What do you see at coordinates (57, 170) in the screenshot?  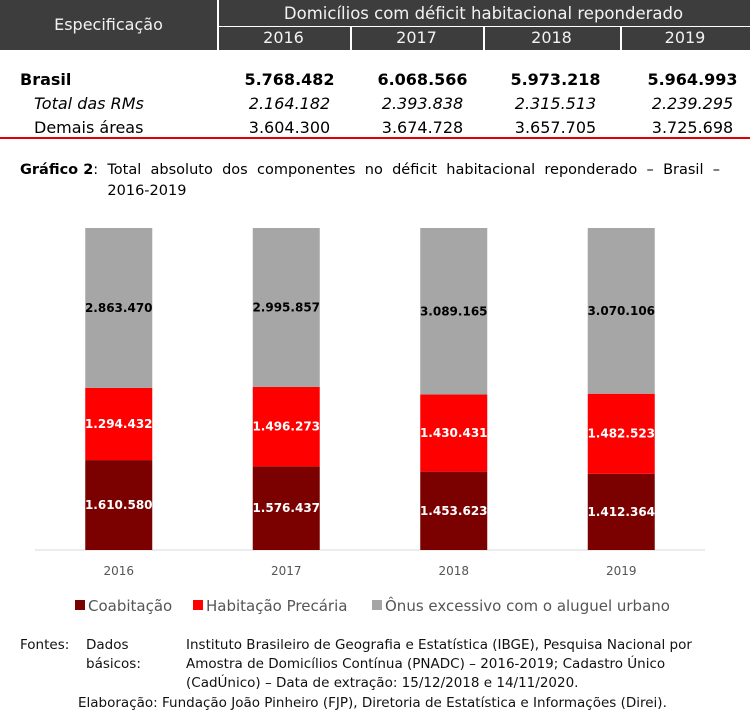 I see `caption-label: Gráfico 2` at bounding box center [57, 170].